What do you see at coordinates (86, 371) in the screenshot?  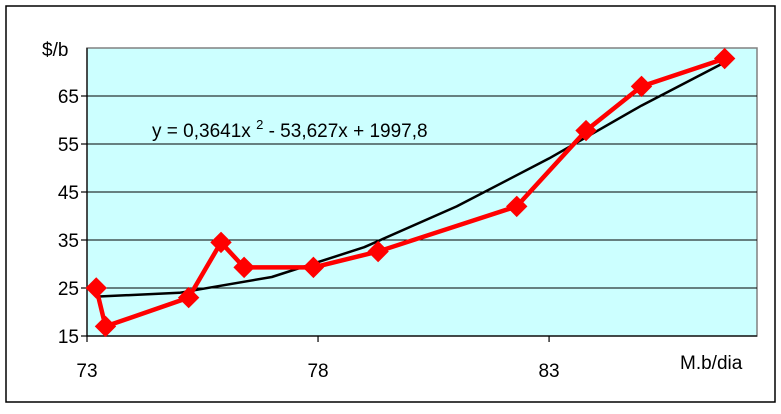 I see `x-tick-label: 73` at bounding box center [86, 371].